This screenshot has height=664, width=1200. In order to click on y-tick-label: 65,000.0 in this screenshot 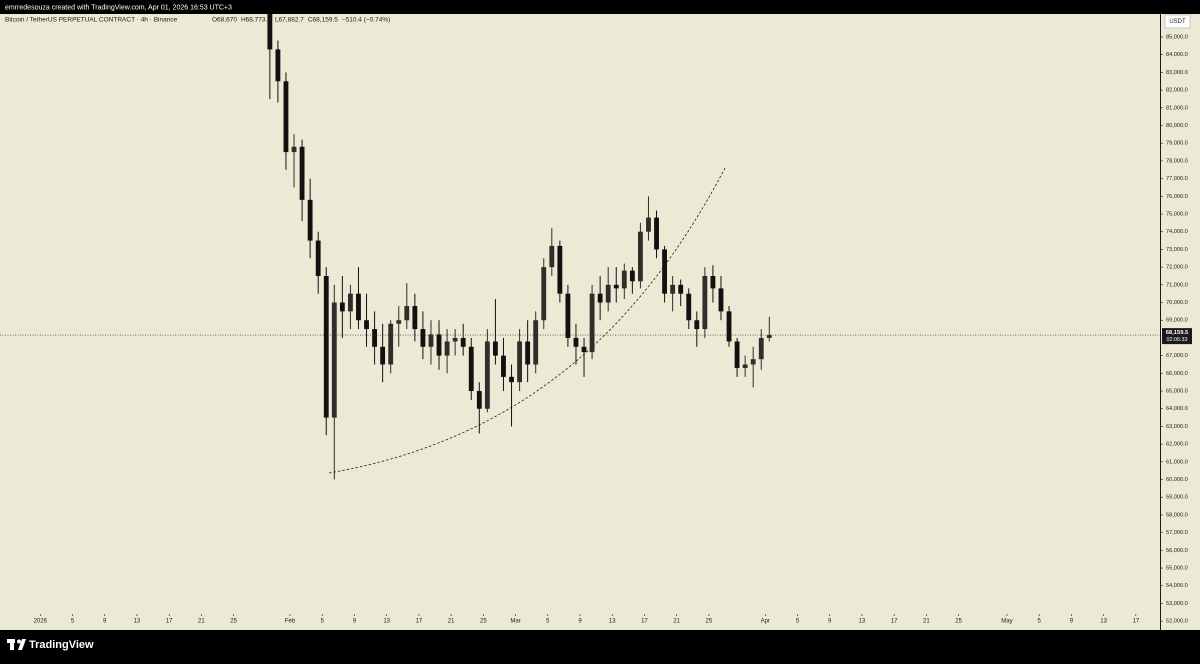, I will do `click(1177, 392)`.